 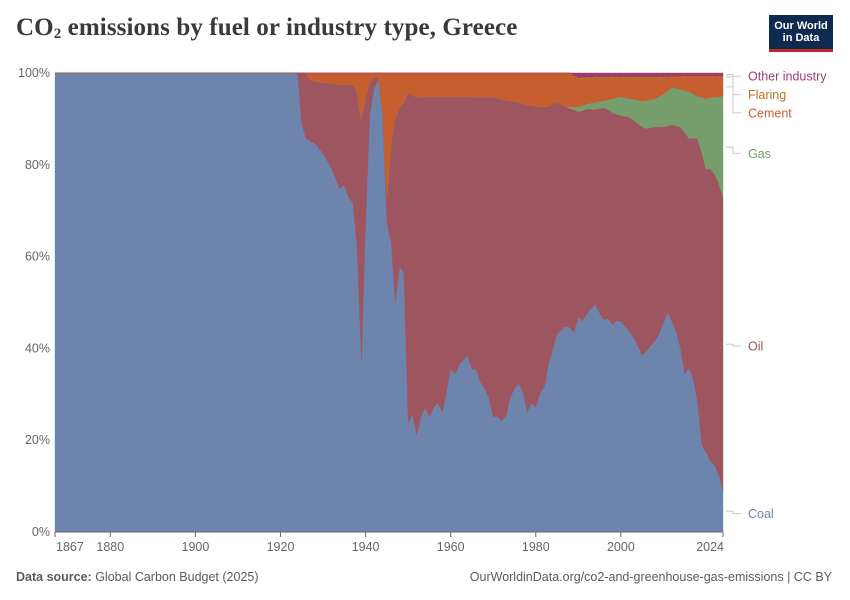 What do you see at coordinates (733, 75) in the screenshot?
I see `legend-leader-other-industry` at bounding box center [733, 75].